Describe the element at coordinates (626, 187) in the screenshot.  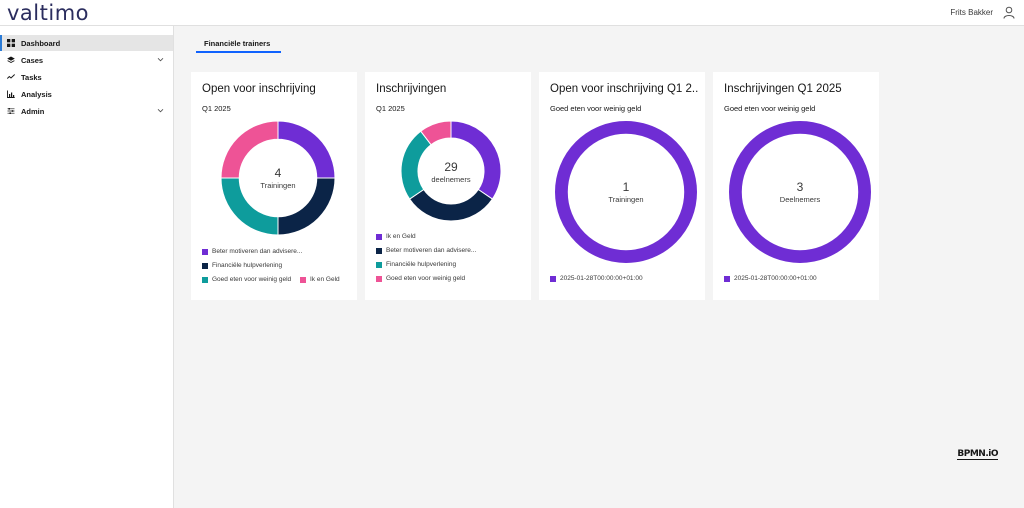
I see `donut-center-value: 1` at that location.